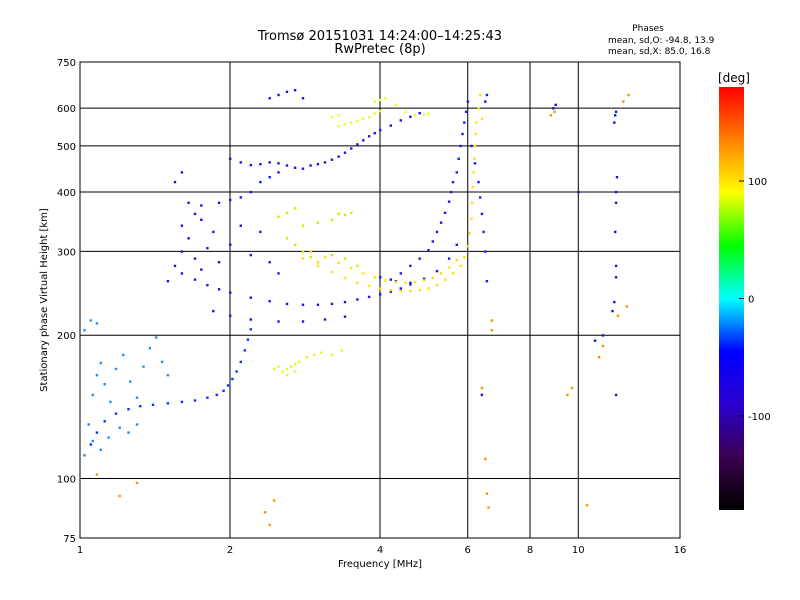  I want to click on colorbar: [deg] 100 0 -100, so click(744, 290).